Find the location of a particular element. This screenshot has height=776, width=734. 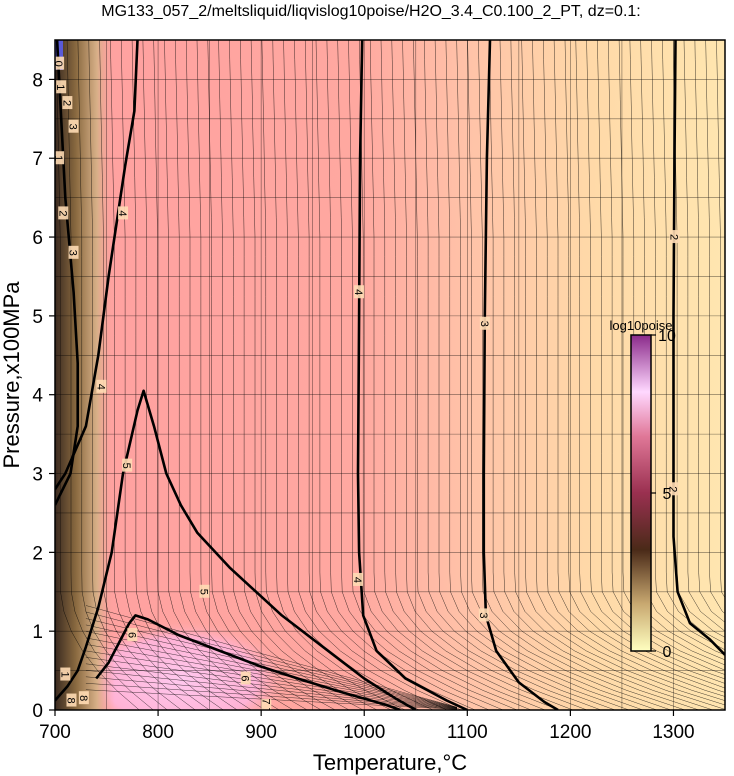

low-temperature-dark-band is located at coordinates (85, 375).